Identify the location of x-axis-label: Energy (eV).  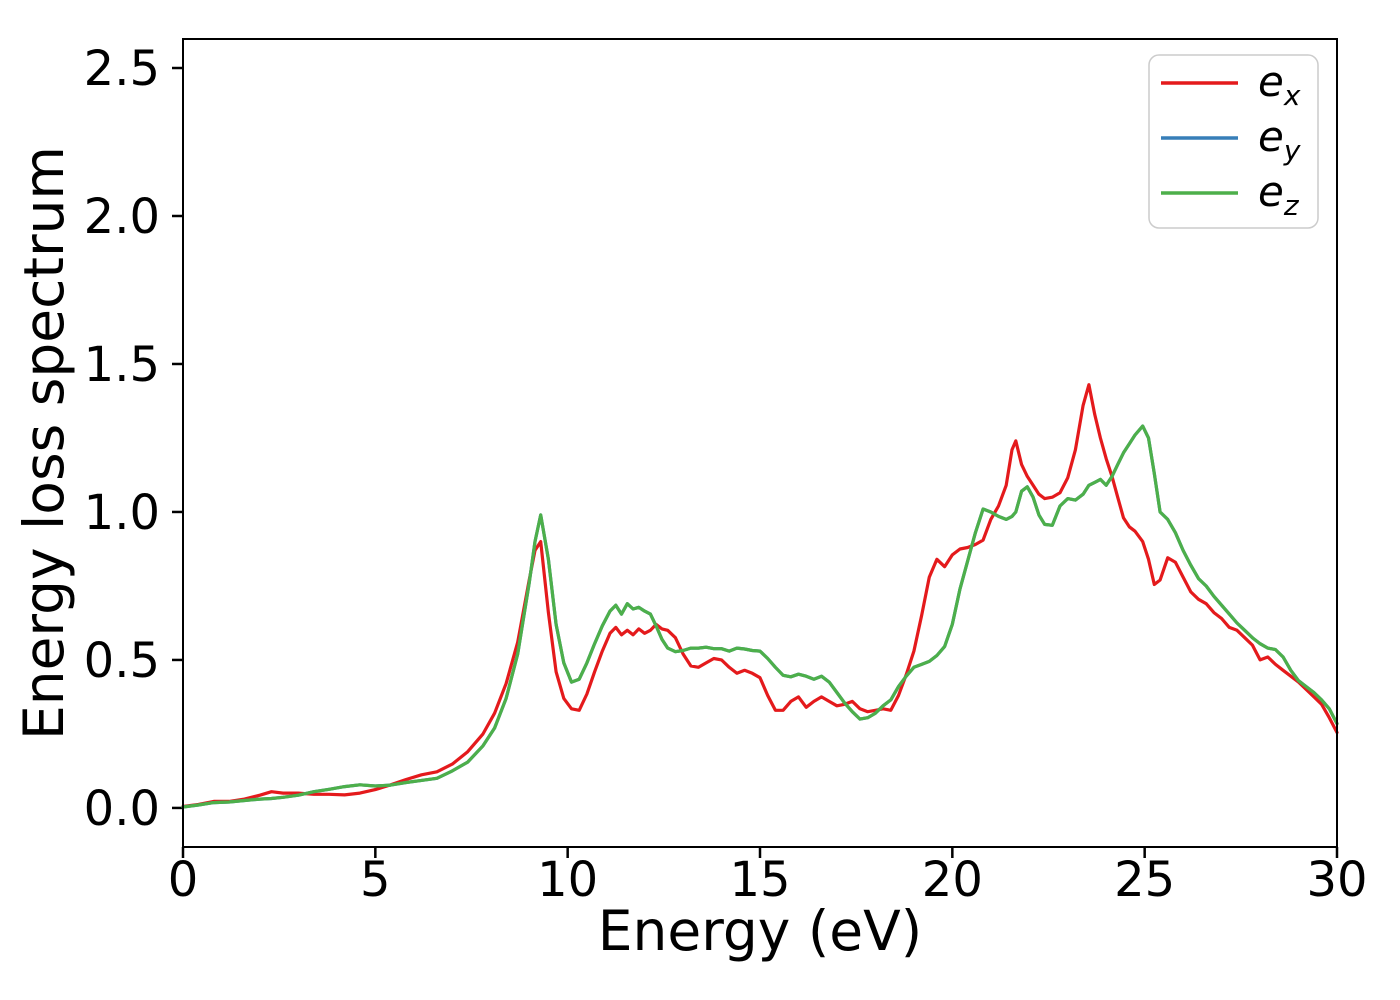
(760, 931).